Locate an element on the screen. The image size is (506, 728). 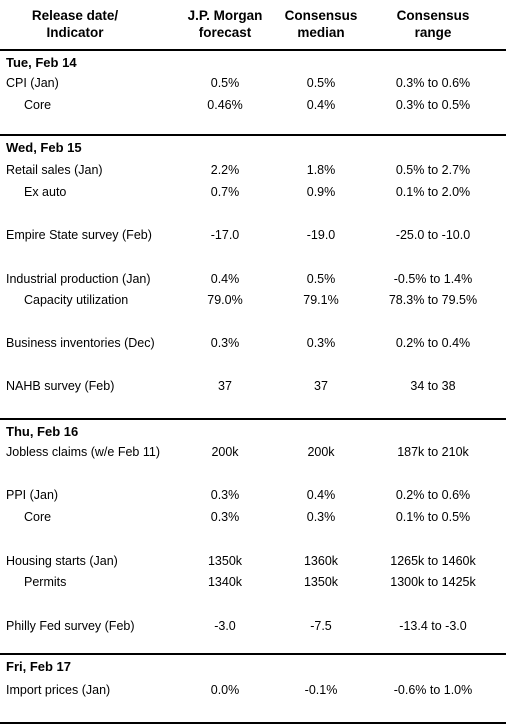
consensus-range-value: -0.5% to 1.4% is located at coordinates (433, 279).